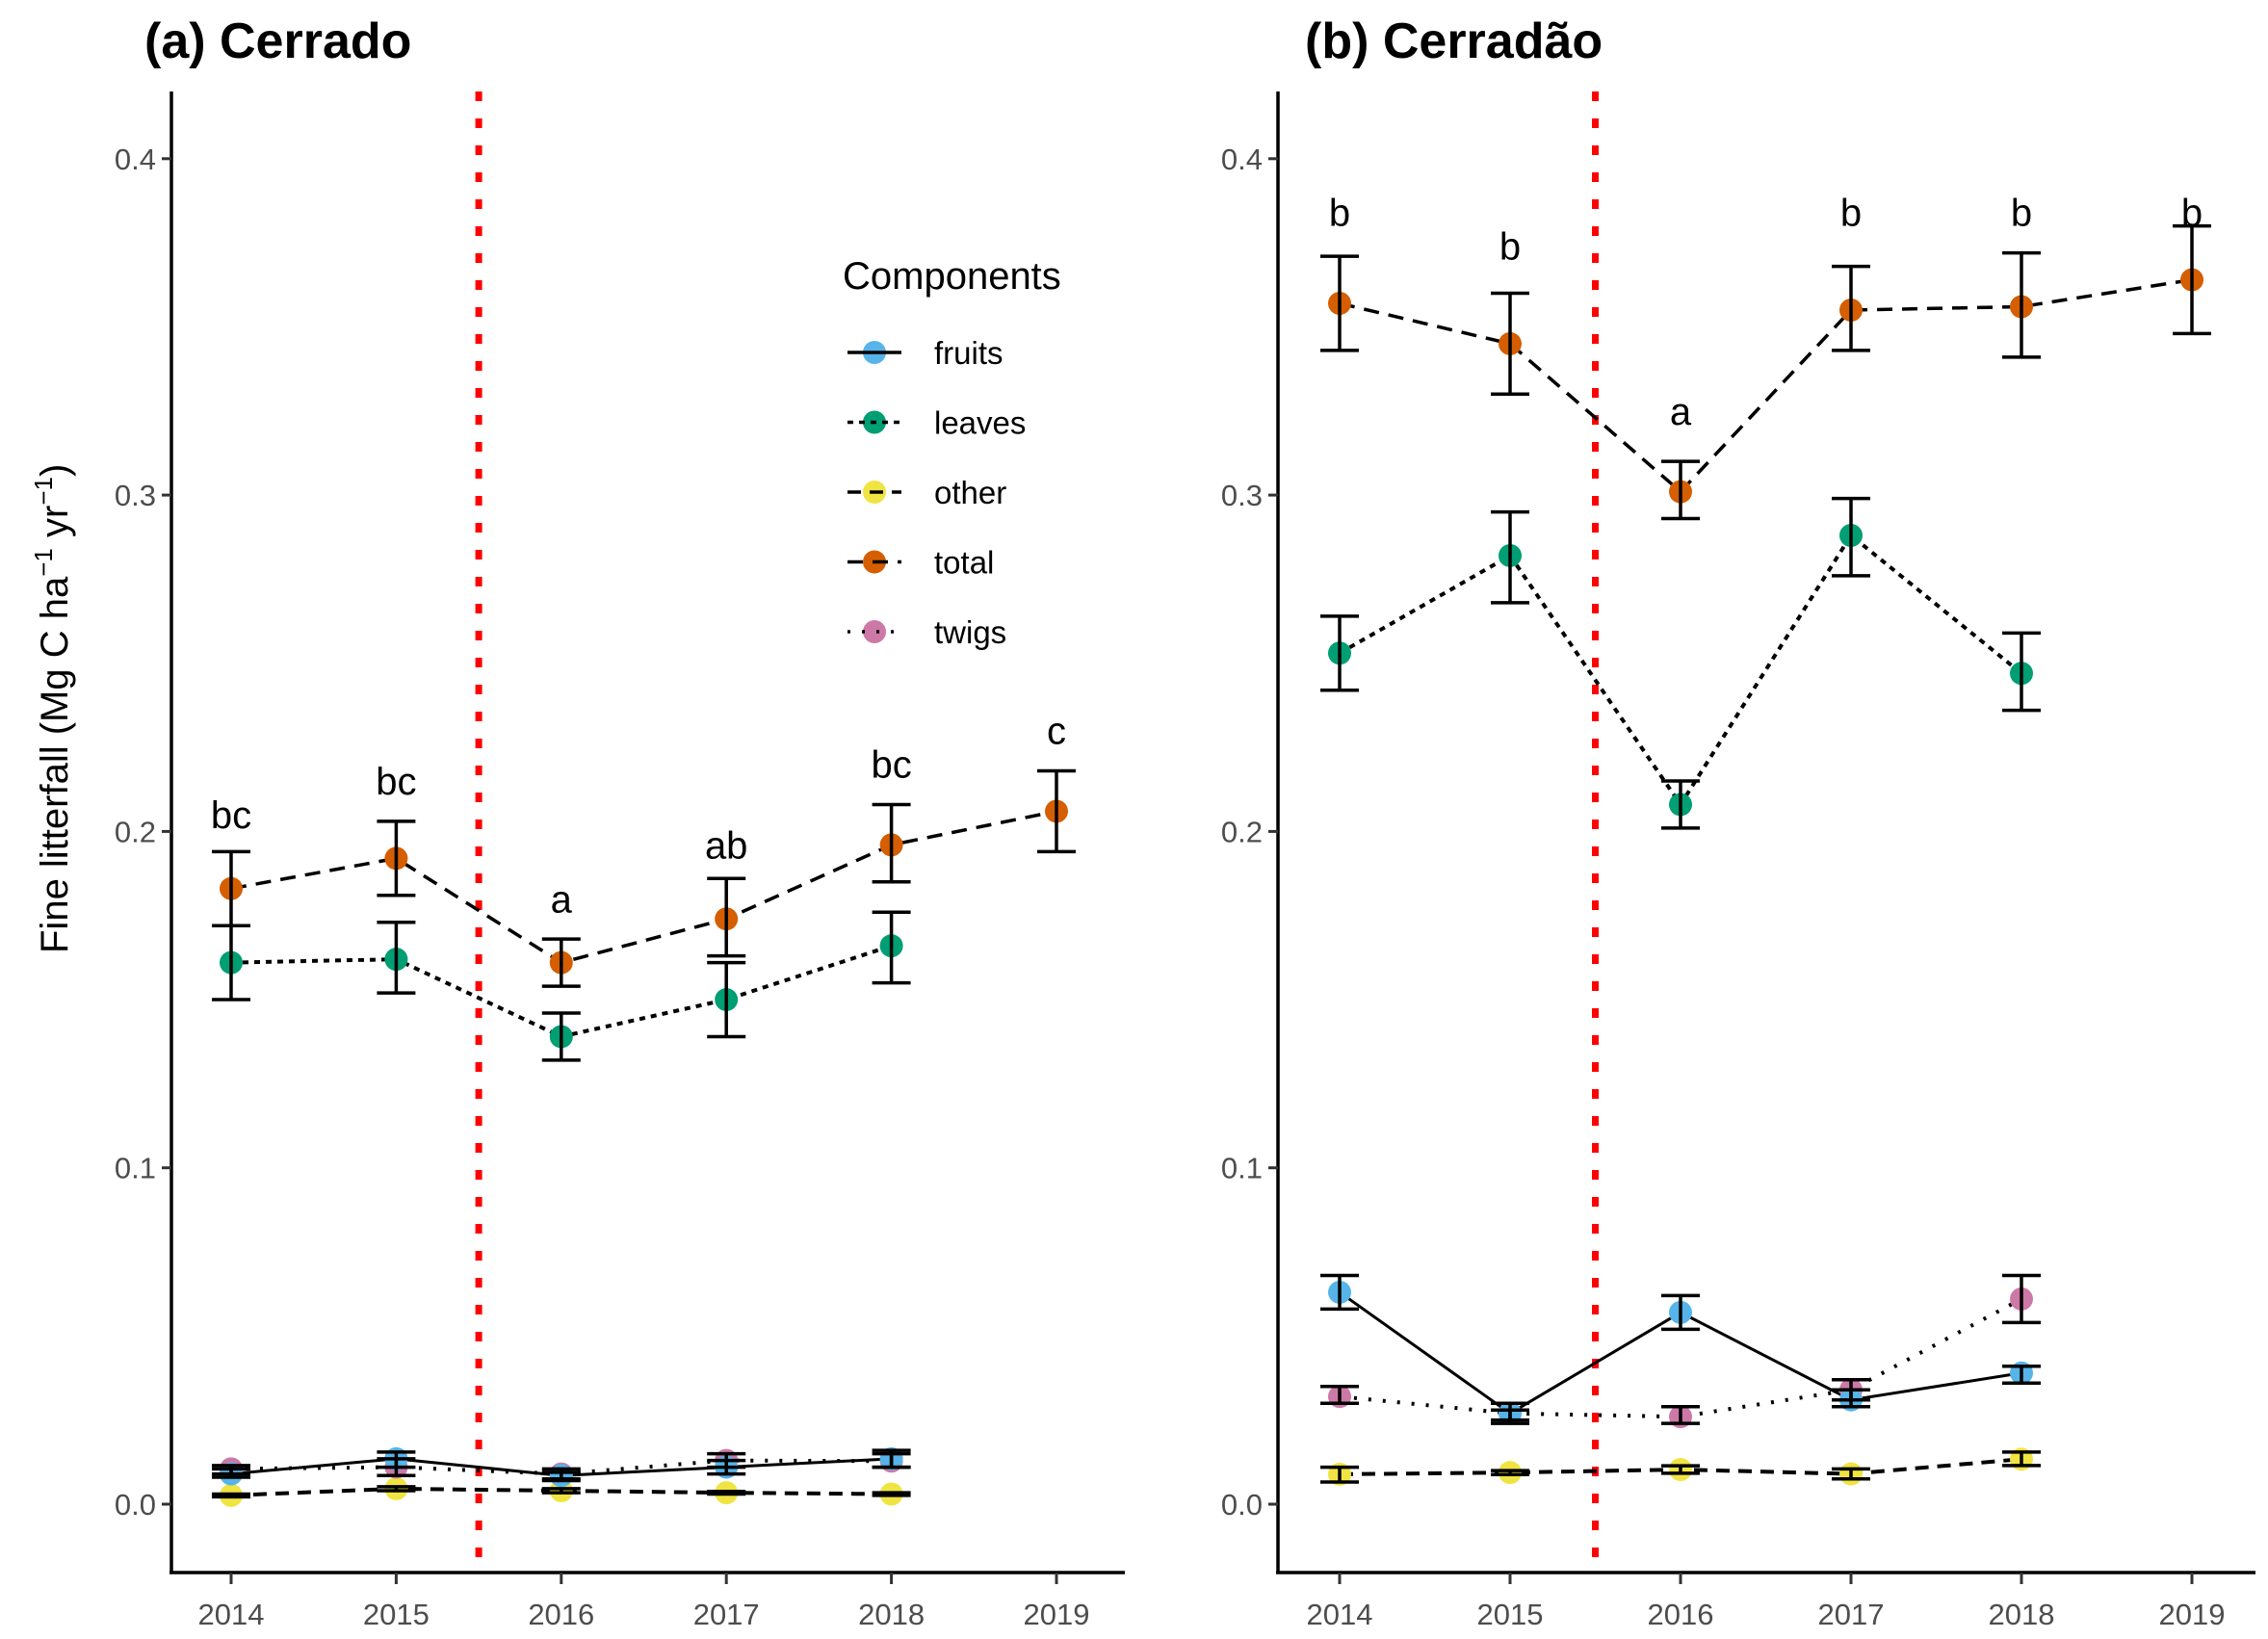  I want to click on y-axis-label-sup1: −1, so click(43, 562).